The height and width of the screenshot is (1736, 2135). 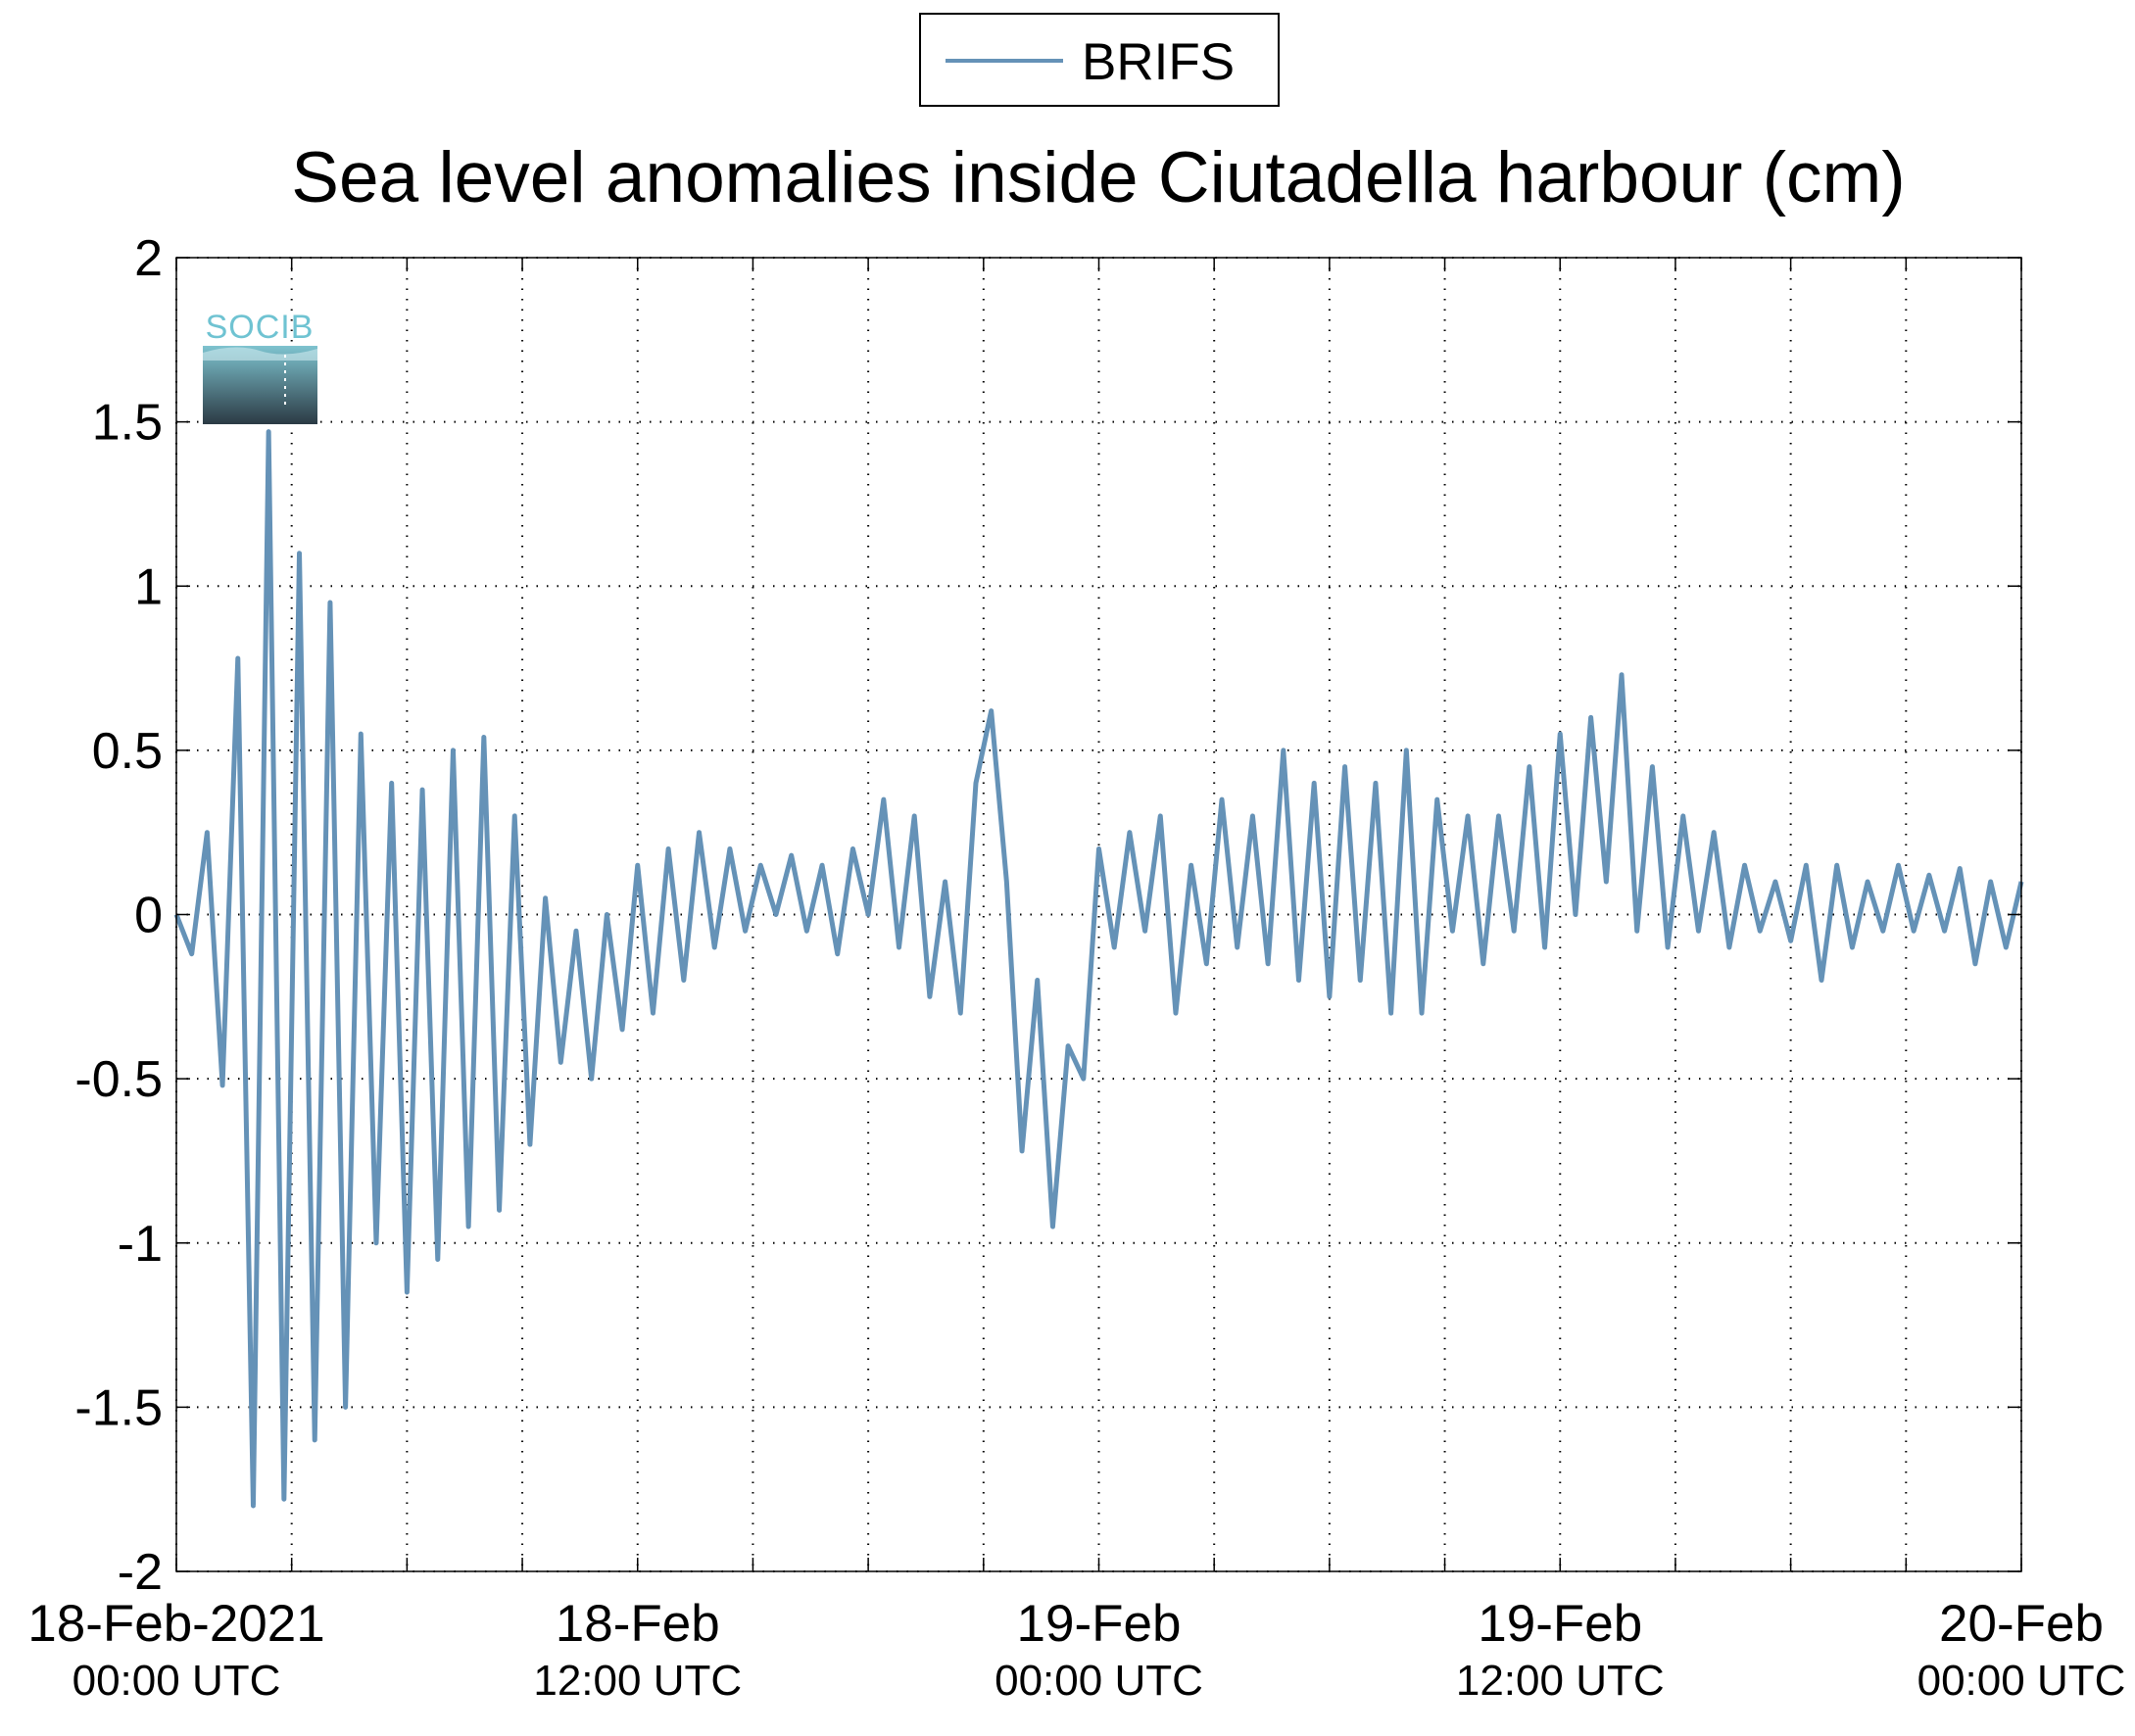 I want to click on logo: SOCIB, so click(x=260, y=367).